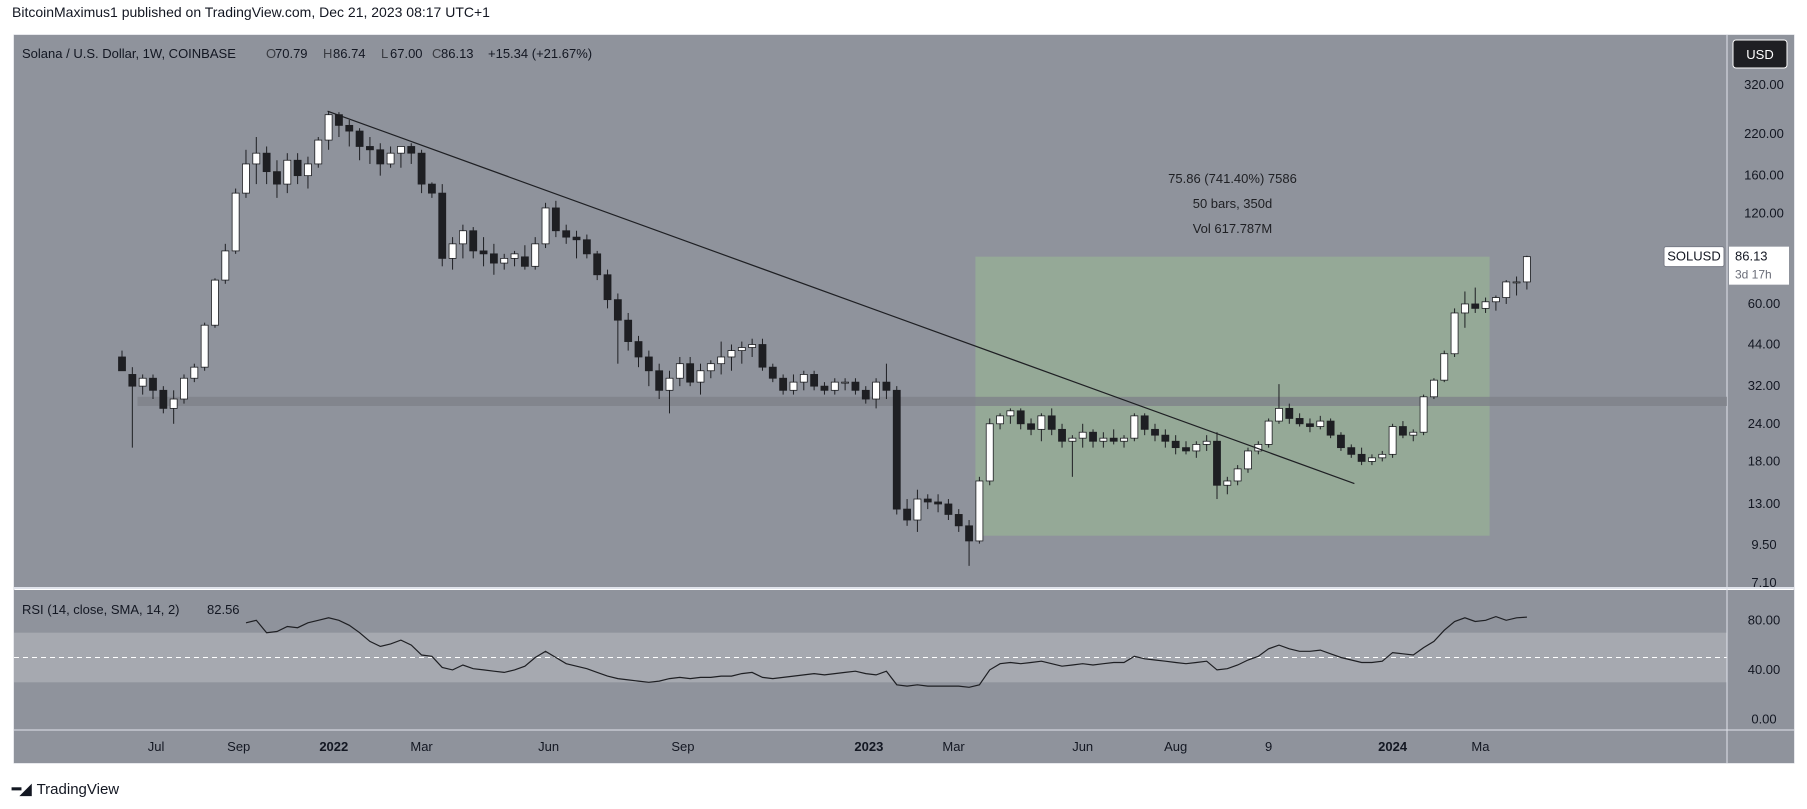 This screenshot has height=809, width=1807. I want to click on symbol-tag-box, so click(1694, 257).